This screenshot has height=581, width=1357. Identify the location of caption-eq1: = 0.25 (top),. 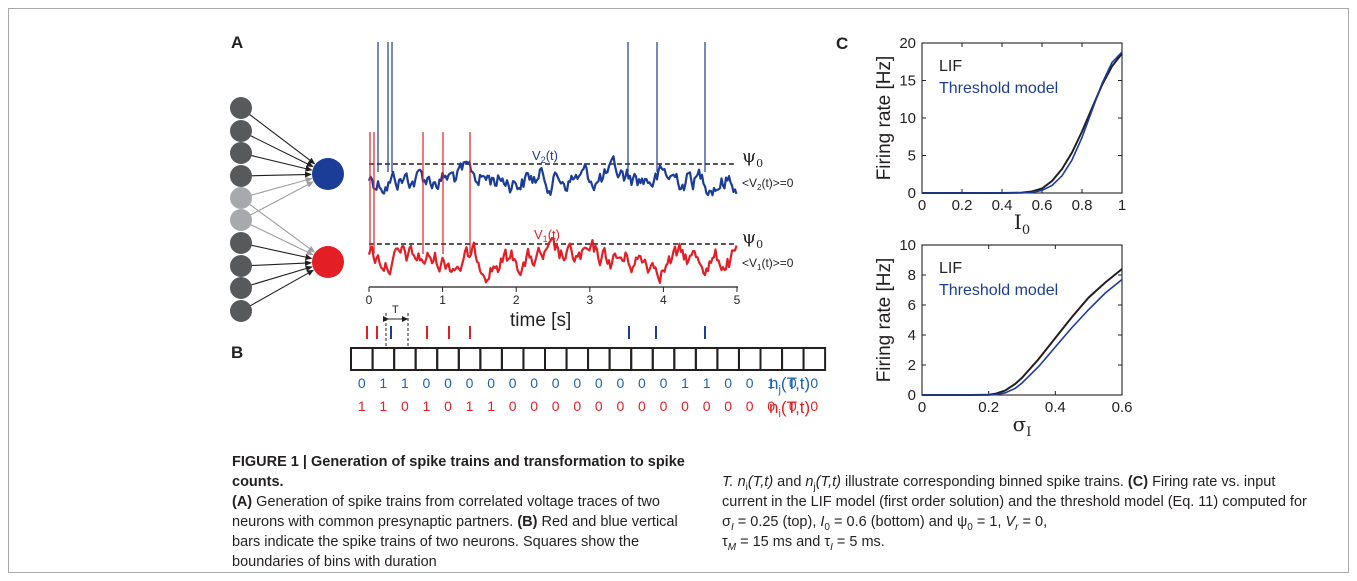
(777, 522).